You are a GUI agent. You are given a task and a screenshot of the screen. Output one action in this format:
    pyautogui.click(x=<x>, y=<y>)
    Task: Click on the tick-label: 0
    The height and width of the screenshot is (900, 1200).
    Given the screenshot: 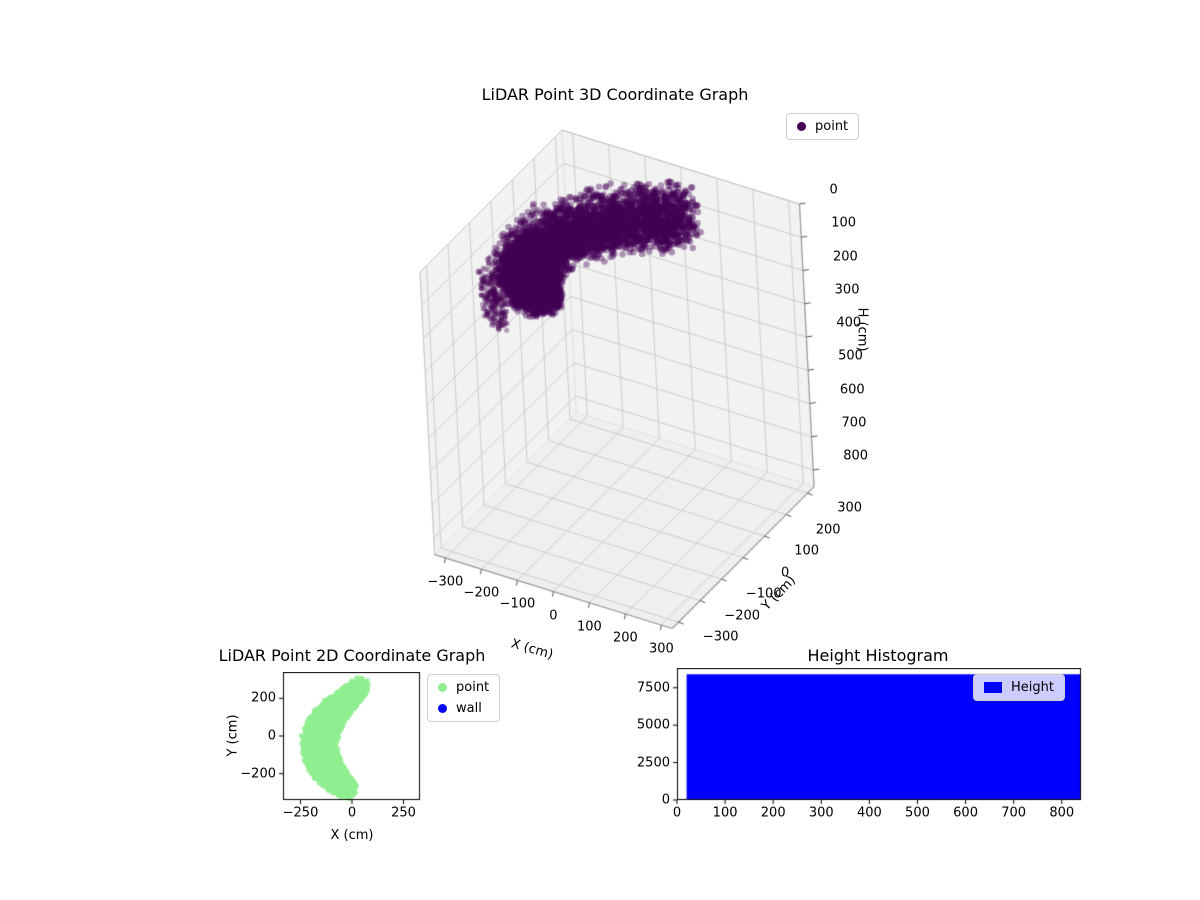 What is the action you would take?
    pyautogui.click(x=665, y=800)
    